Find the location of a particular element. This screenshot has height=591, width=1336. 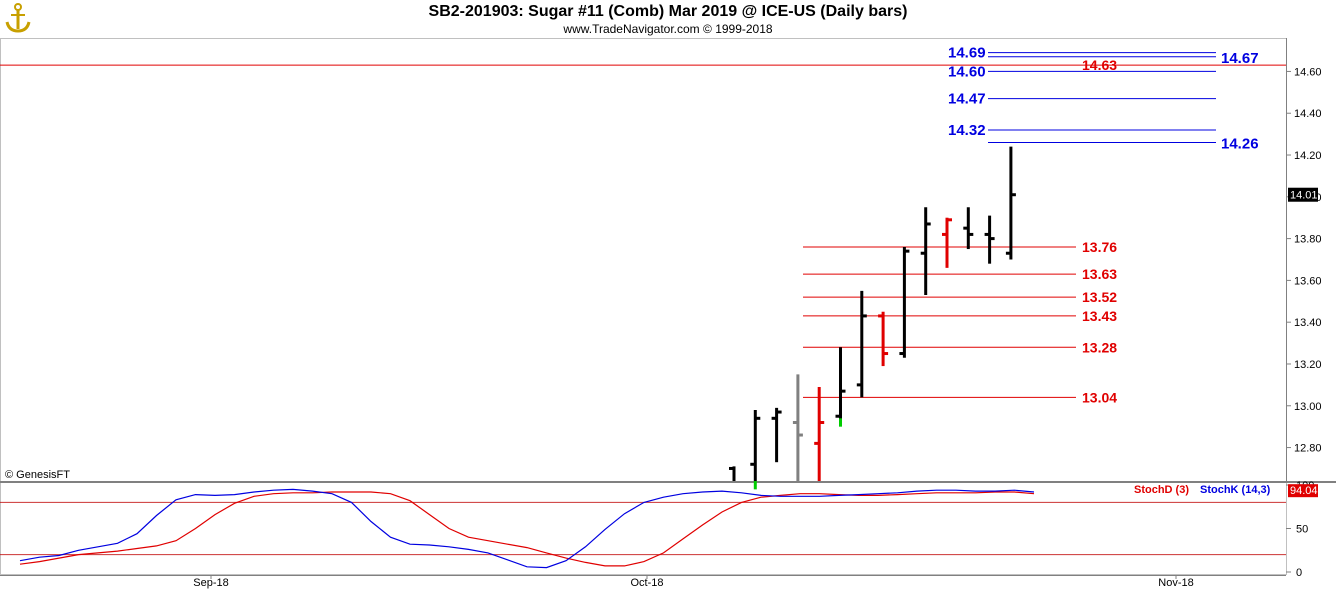

anchor-logo-icon is located at coordinates (18, 18).